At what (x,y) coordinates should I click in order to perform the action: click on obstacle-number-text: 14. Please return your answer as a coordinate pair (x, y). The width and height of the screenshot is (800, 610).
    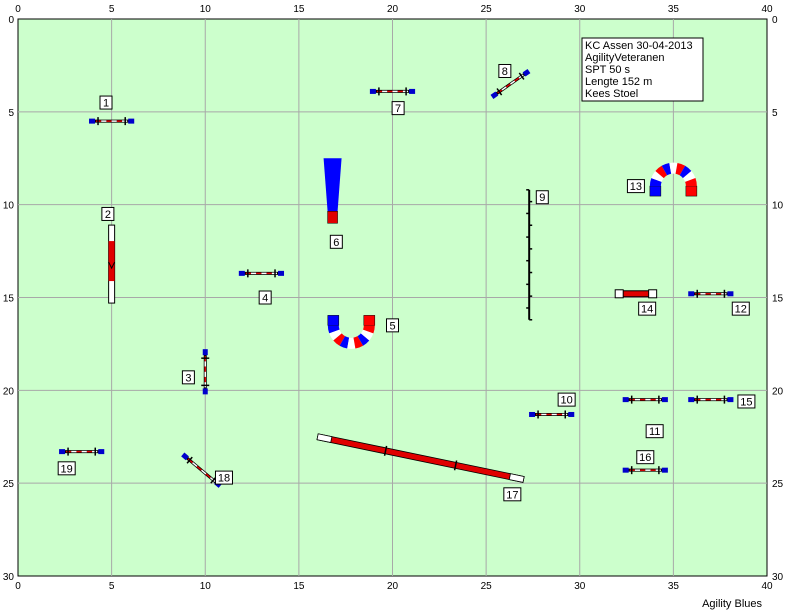
    Looking at the image, I should click on (647, 310).